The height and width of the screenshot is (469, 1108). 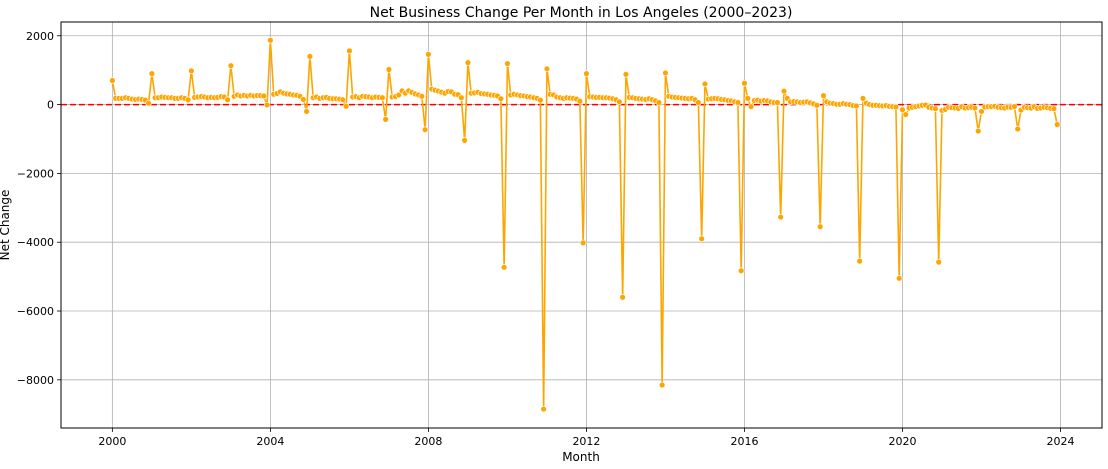 I want to click on x-tick-label: 2016, so click(x=744, y=441).